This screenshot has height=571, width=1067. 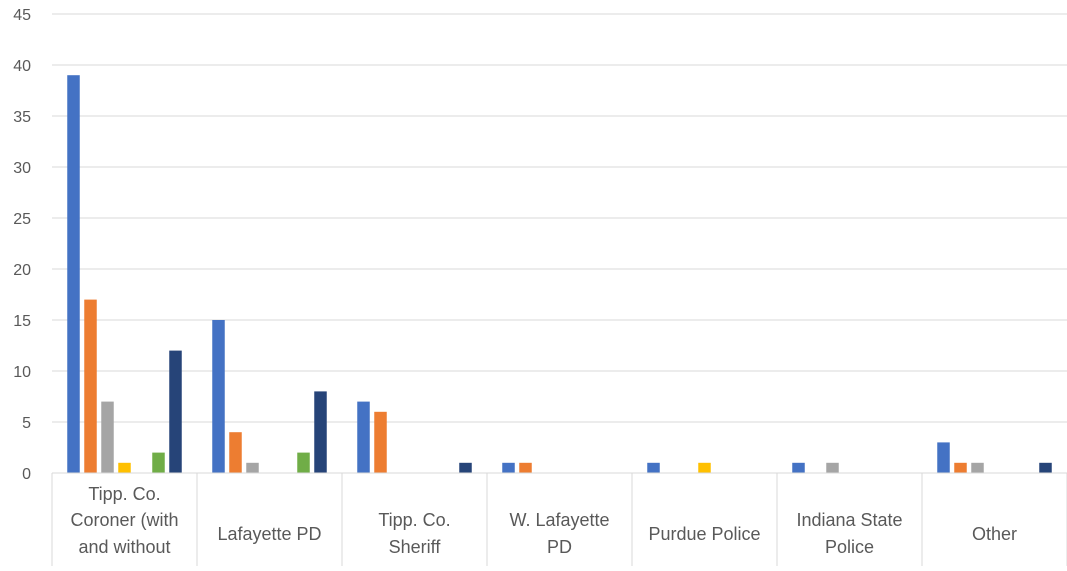 What do you see at coordinates (22, 245) in the screenshot?
I see `y-axis-tick-labels: 0 5 10 15 20 25 30 35 40 45` at bounding box center [22, 245].